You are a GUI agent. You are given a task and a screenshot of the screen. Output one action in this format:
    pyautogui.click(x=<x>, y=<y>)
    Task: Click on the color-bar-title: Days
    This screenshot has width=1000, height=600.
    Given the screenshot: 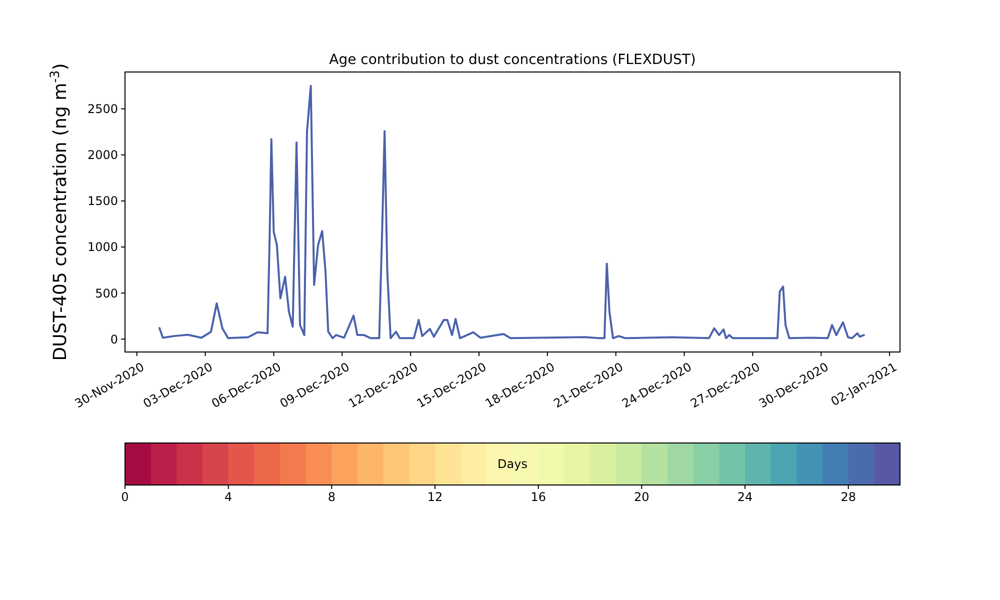 What is the action you would take?
    pyautogui.click(x=513, y=464)
    